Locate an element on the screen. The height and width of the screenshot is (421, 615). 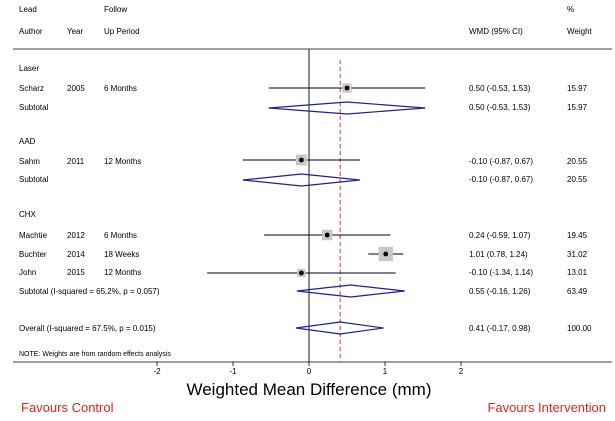
study-weight: 13.01 is located at coordinates (577, 272).